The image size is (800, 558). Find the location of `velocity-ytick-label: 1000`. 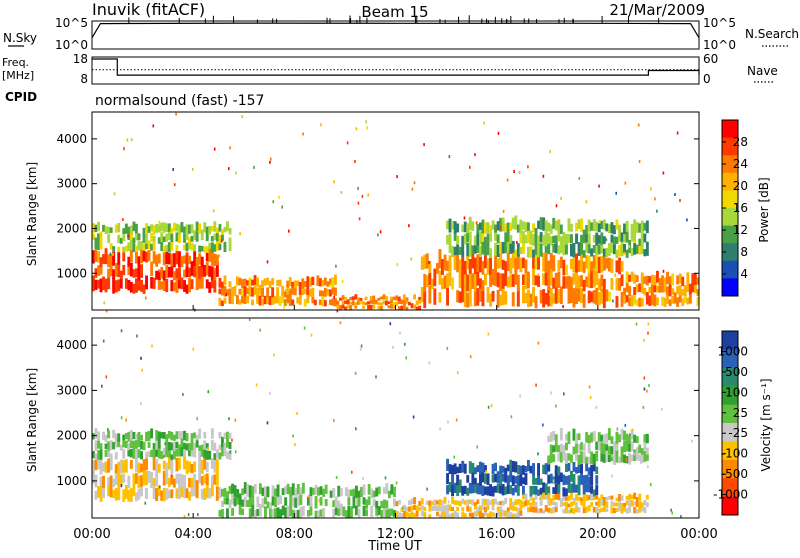

velocity-ytick-label: 1000 is located at coordinates (71, 481).